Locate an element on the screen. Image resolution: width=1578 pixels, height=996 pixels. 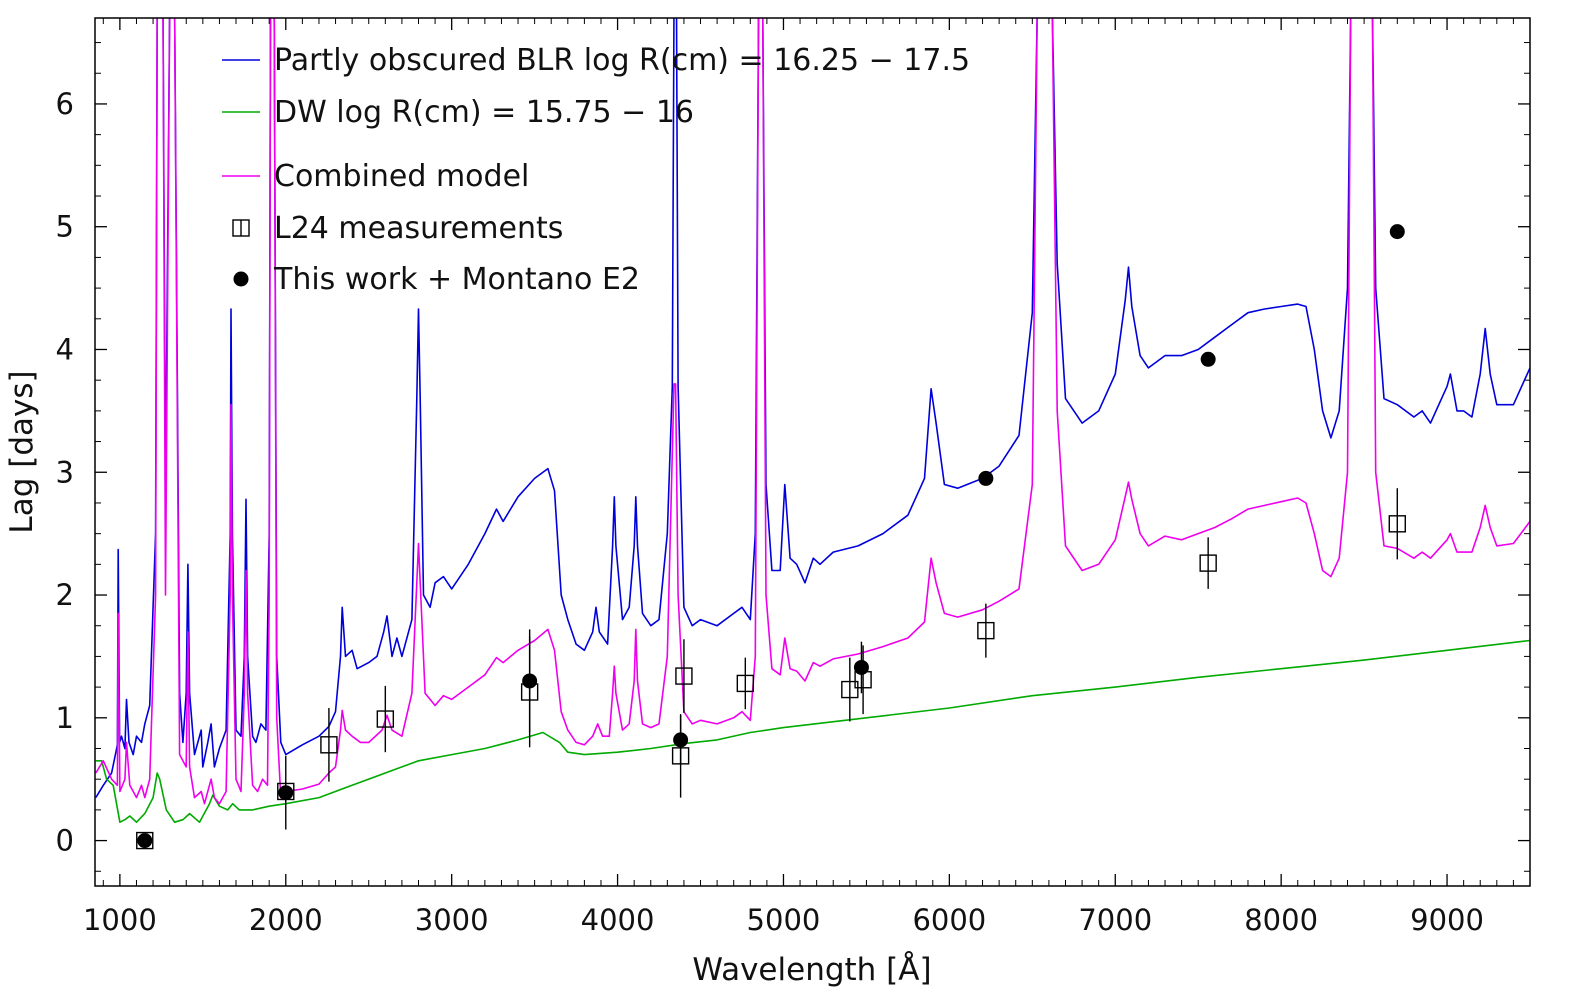
legend-label: DW log R(cm) = 15.75 − 16 is located at coordinates (484, 112).